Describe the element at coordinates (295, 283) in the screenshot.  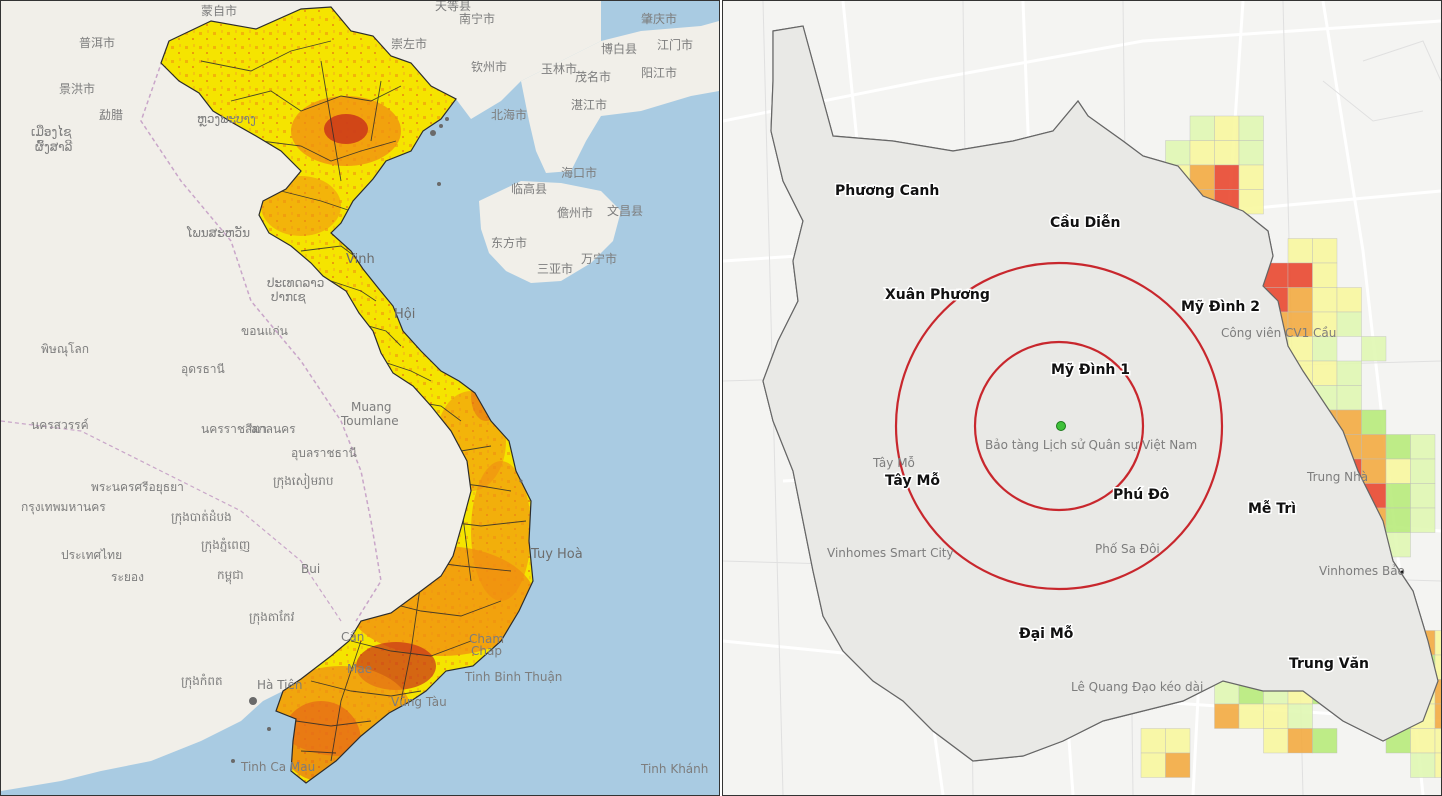
I see `place-label: ປະເທດລາວ` at that location.